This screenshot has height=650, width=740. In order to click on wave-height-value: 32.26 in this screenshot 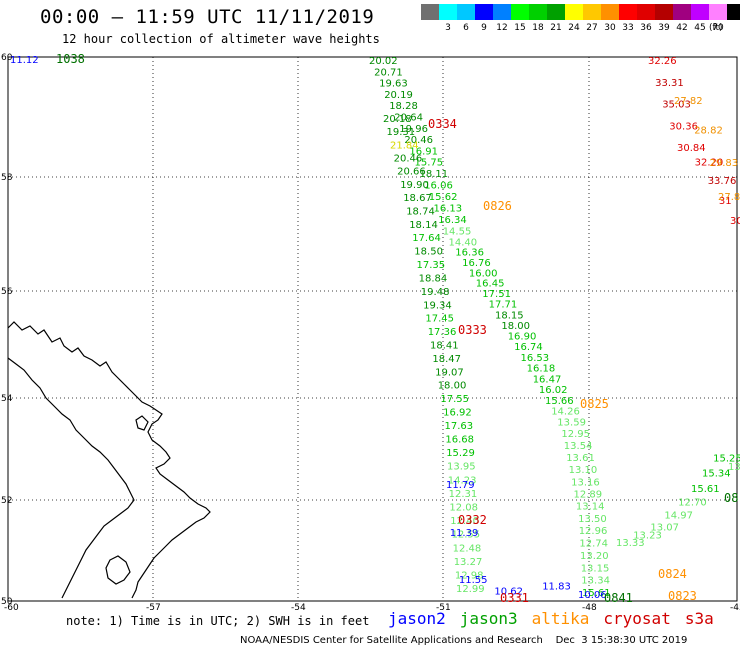, I will do `click(662, 61)`.